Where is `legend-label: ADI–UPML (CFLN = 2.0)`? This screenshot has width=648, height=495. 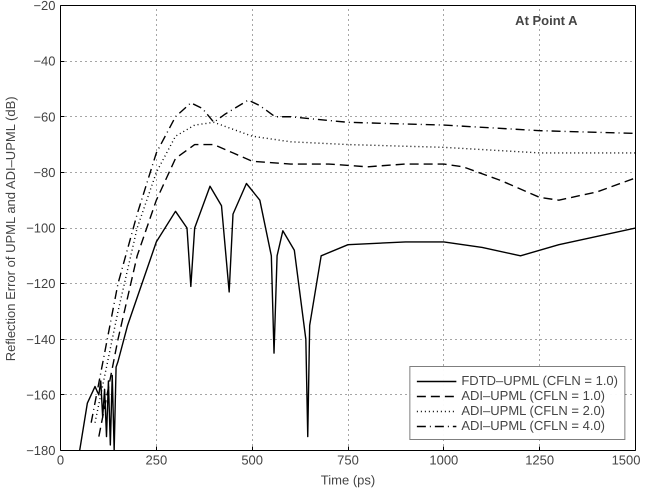 legend-label: ADI–UPML (CFLN = 2.0) is located at coordinates (533, 410).